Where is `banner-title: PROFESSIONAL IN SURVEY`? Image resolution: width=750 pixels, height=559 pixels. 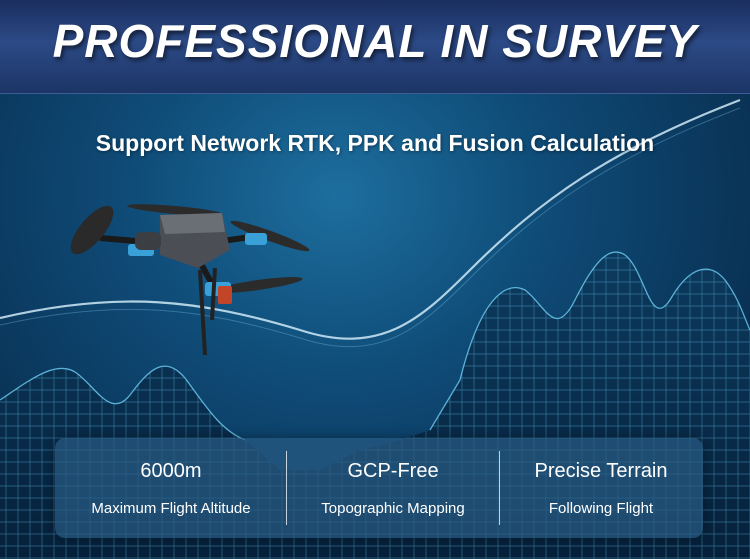
banner-title: PROFESSIONAL IN SURVEY is located at coordinates (375, 41).